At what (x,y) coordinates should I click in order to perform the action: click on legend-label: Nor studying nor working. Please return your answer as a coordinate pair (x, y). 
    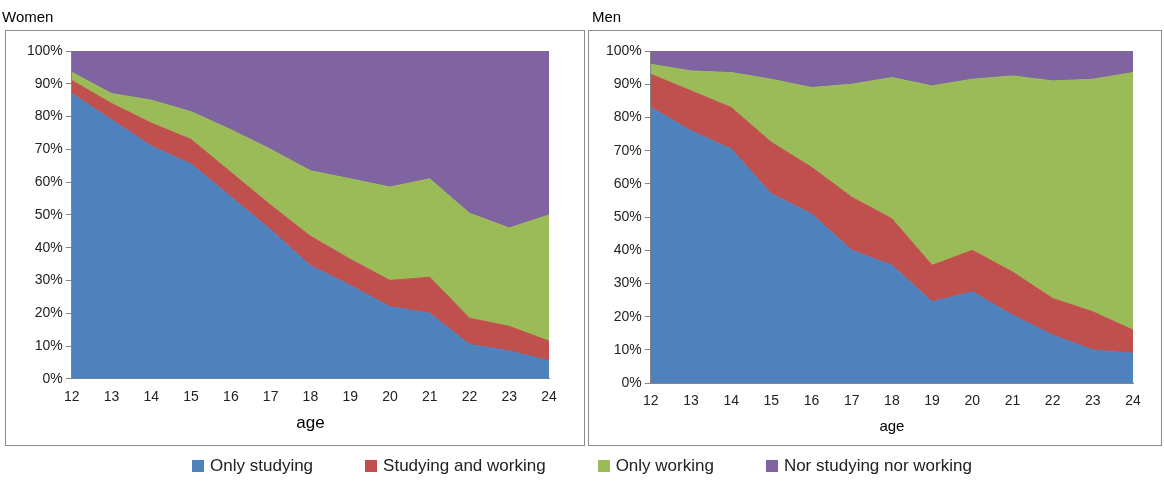
    Looking at the image, I should click on (877, 466).